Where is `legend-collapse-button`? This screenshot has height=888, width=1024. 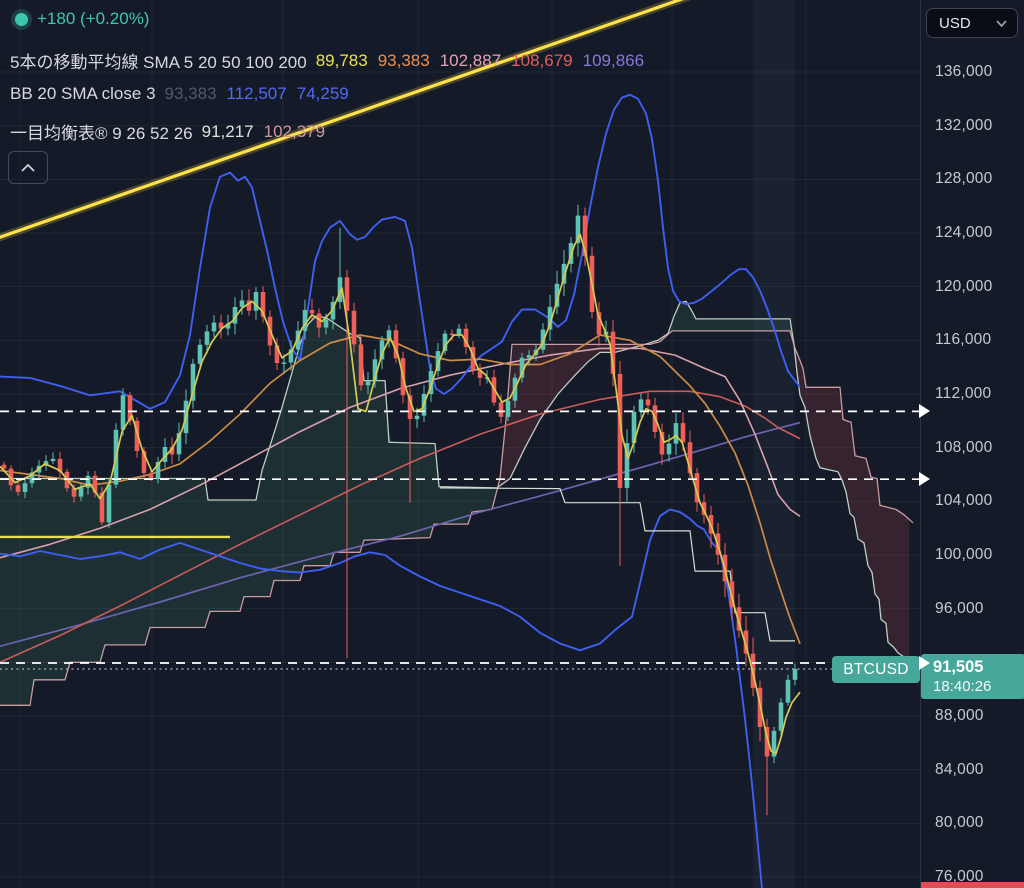
legend-collapse-button is located at coordinates (28, 167).